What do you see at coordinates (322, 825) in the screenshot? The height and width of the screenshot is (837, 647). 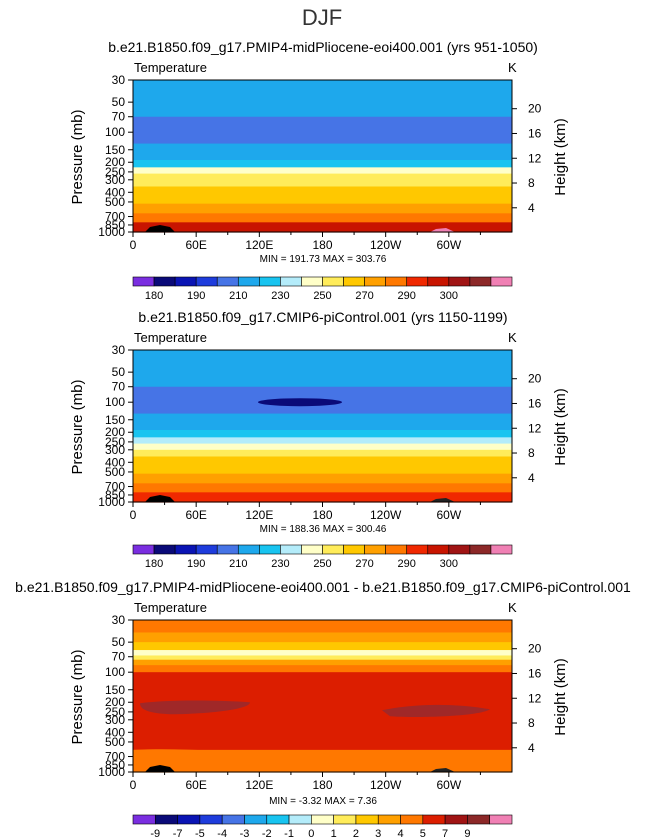 I see `colorbar: -9 -7 -5 -4 -3 -2 -1 0 1 2 3 4 5 7 9` at bounding box center [322, 825].